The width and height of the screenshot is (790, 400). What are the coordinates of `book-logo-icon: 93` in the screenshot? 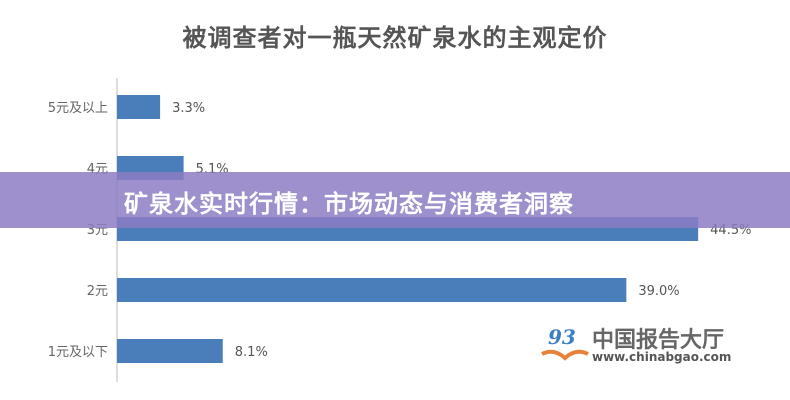 It's located at (565, 343).